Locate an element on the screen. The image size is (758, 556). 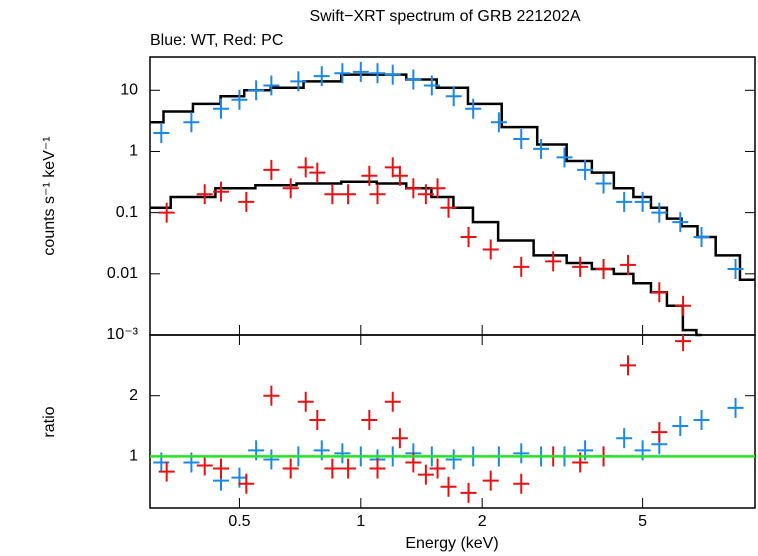
x-tick-label: 2 is located at coordinates (482, 521).